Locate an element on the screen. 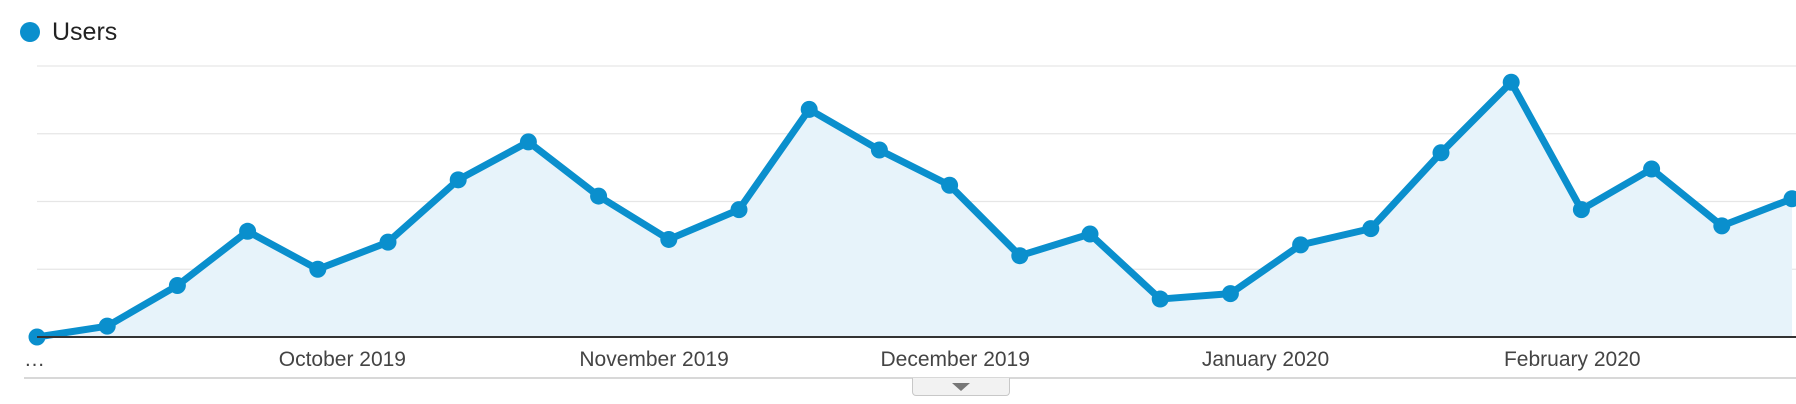 The height and width of the screenshot is (404, 1796). caret-down-icon is located at coordinates (961, 386).